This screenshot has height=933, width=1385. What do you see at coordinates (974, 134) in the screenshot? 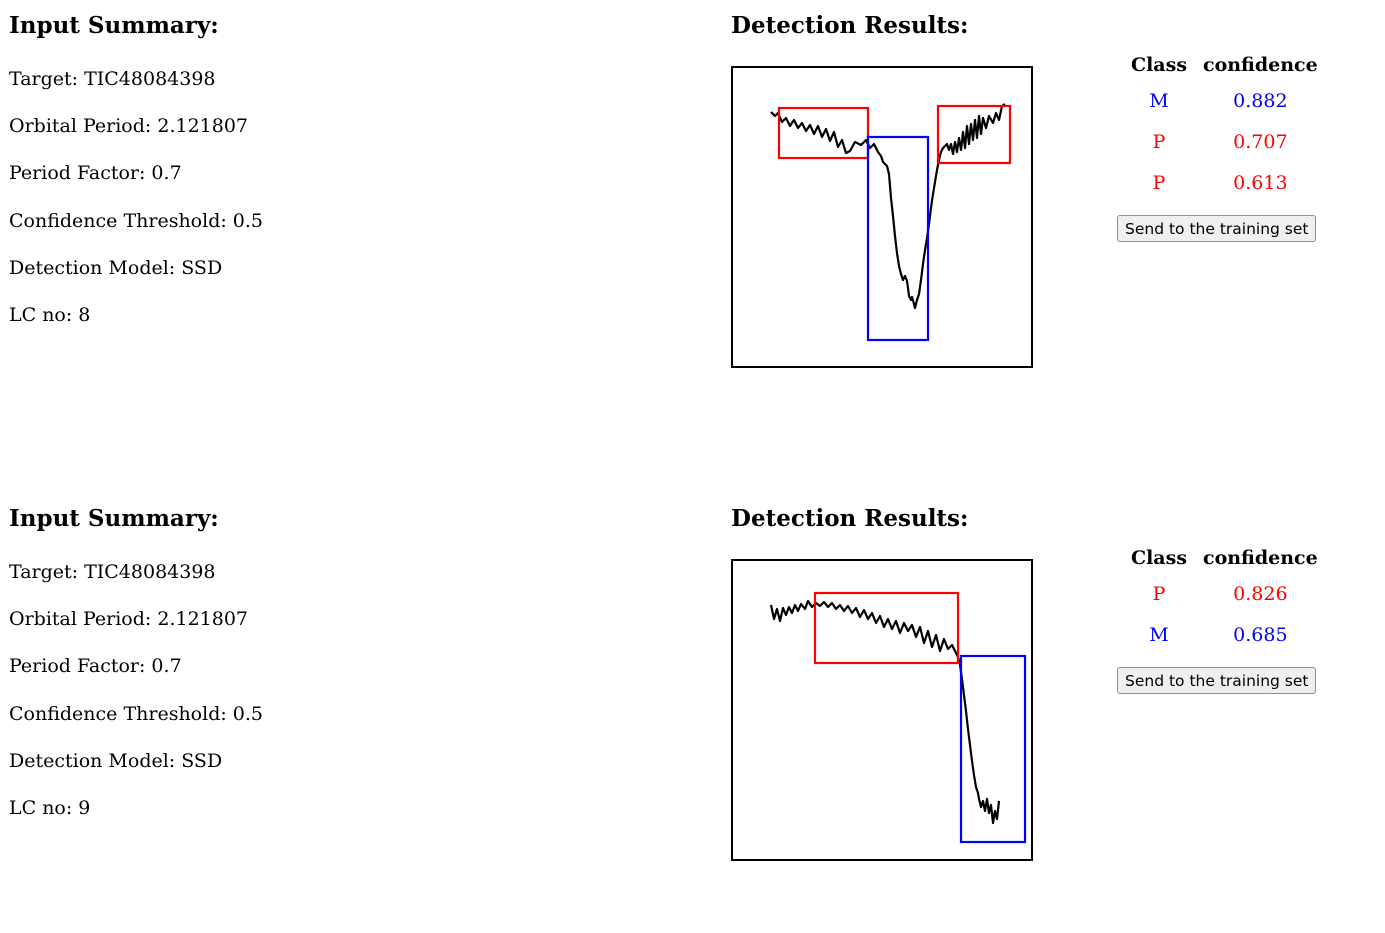
I see `detection-box-p-right` at bounding box center [974, 134].